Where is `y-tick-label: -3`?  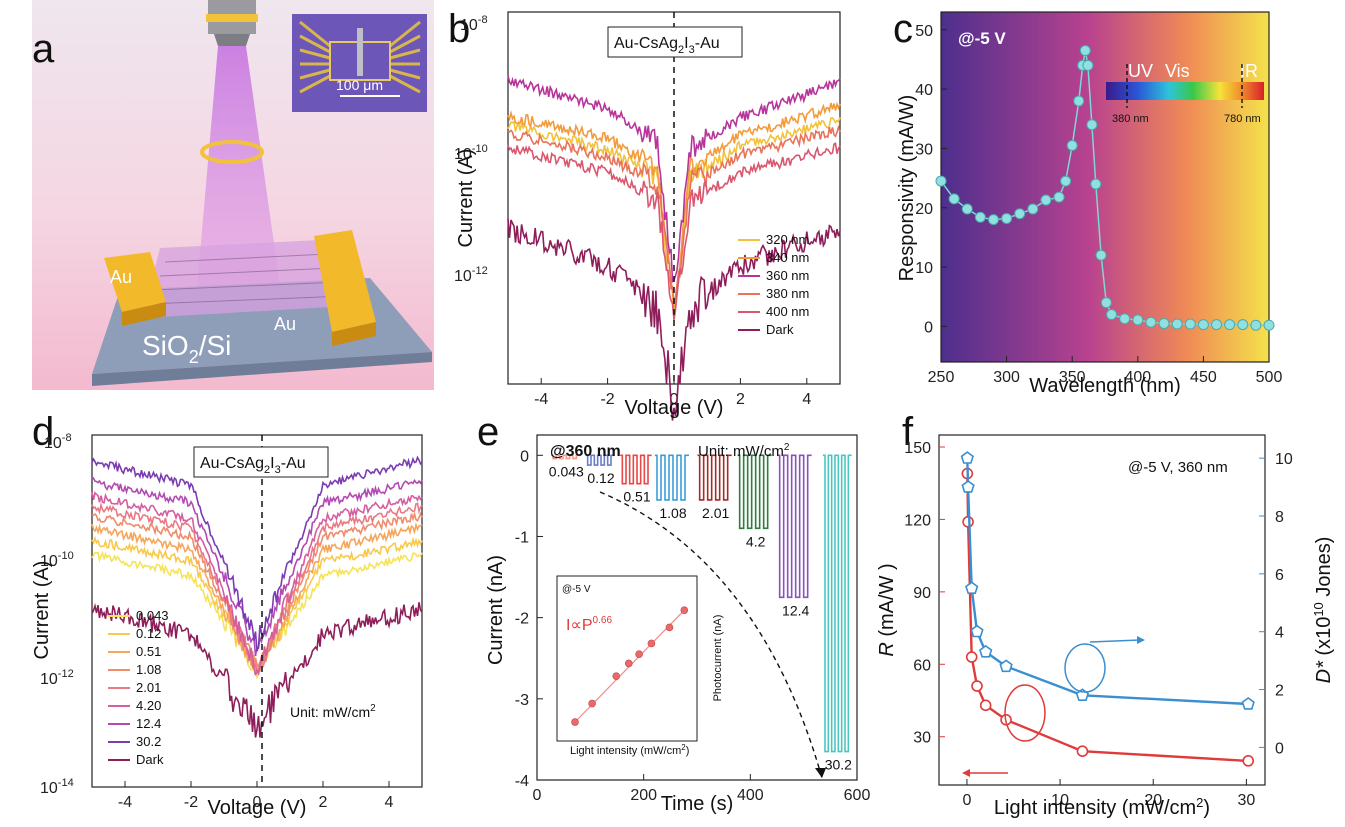 y-tick-label: -3 is located at coordinates (522, 700).